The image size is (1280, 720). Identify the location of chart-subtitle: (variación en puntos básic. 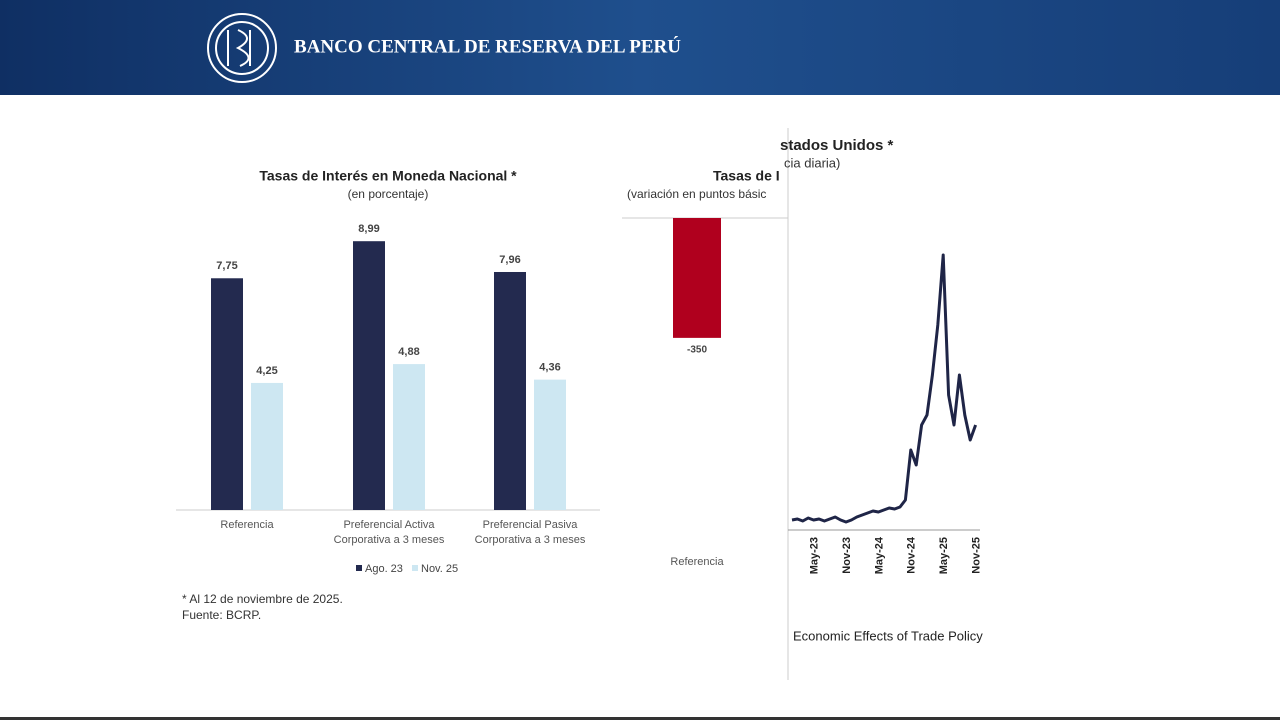
(696, 194).